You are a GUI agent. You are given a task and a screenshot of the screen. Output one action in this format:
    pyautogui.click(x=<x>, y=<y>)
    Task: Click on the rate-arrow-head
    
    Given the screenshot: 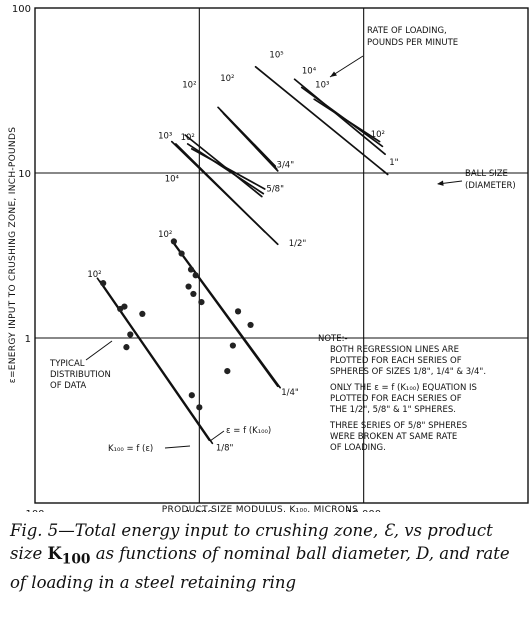 What is the action you would take?
    pyautogui.click(x=333, y=74)
    